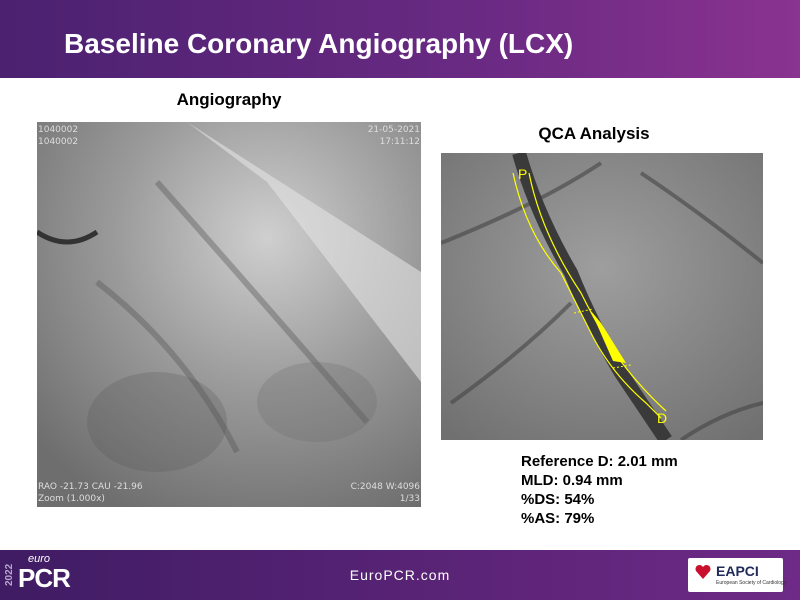 The image size is (800, 600). Describe the element at coordinates (393, 130) in the screenshot. I see `overlay-line: 21-05-2021` at that location.